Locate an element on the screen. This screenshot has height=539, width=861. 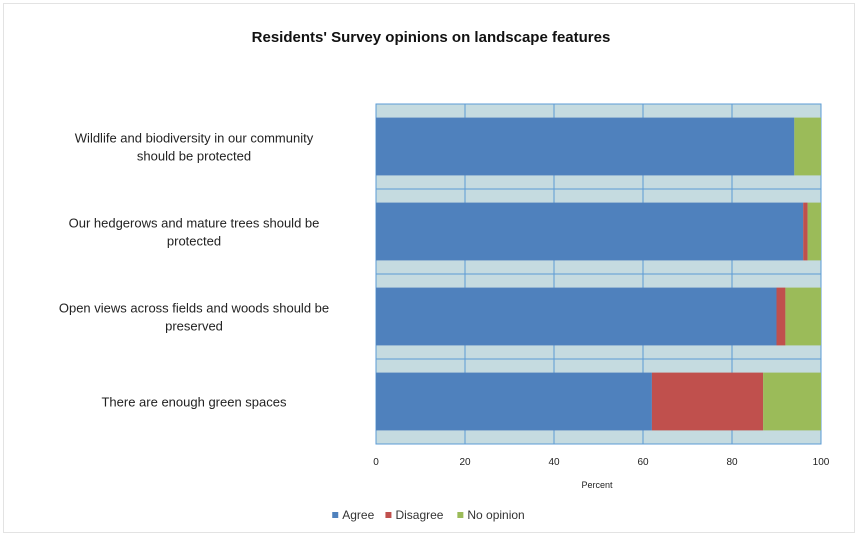
x-tick-label: 100 is located at coordinates (821, 462).